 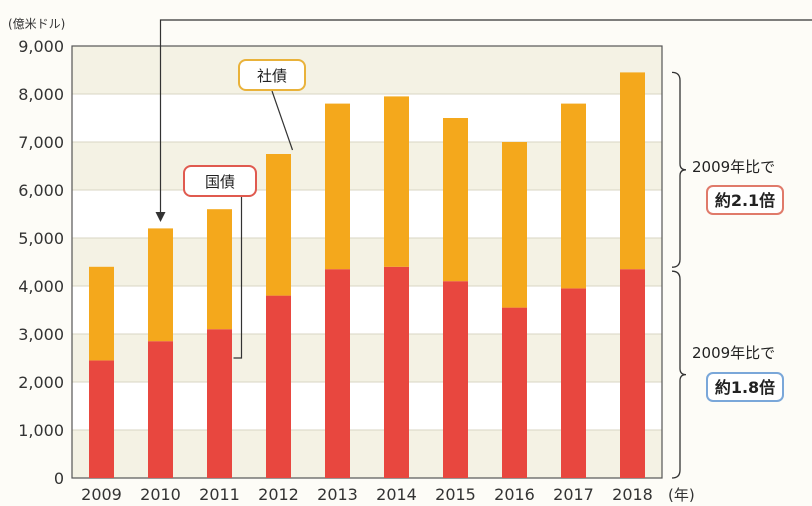 What do you see at coordinates (101, 494) in the screenshot?
I see `x-tick-label: 2009` at bounding box center [101, 494].